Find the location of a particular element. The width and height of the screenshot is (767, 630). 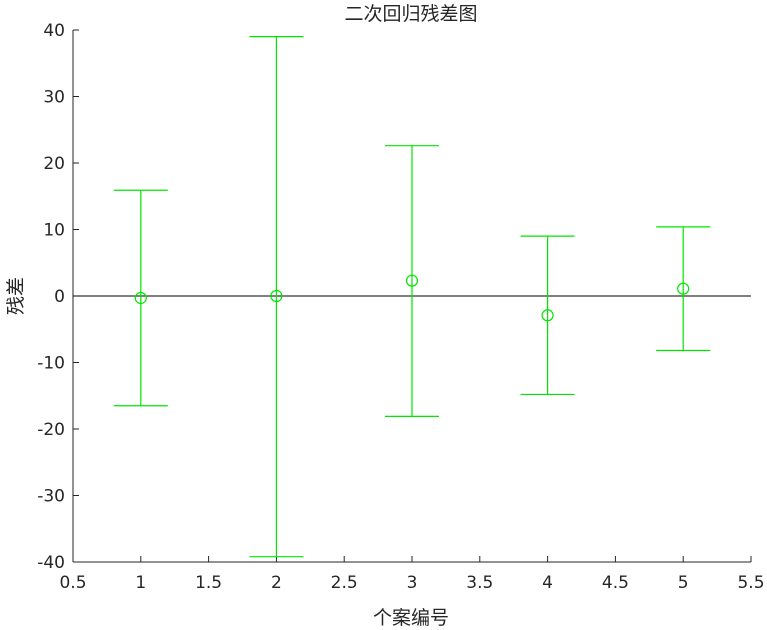

chart-title: 二次回归残差图 is located at coordinates (410, 14).